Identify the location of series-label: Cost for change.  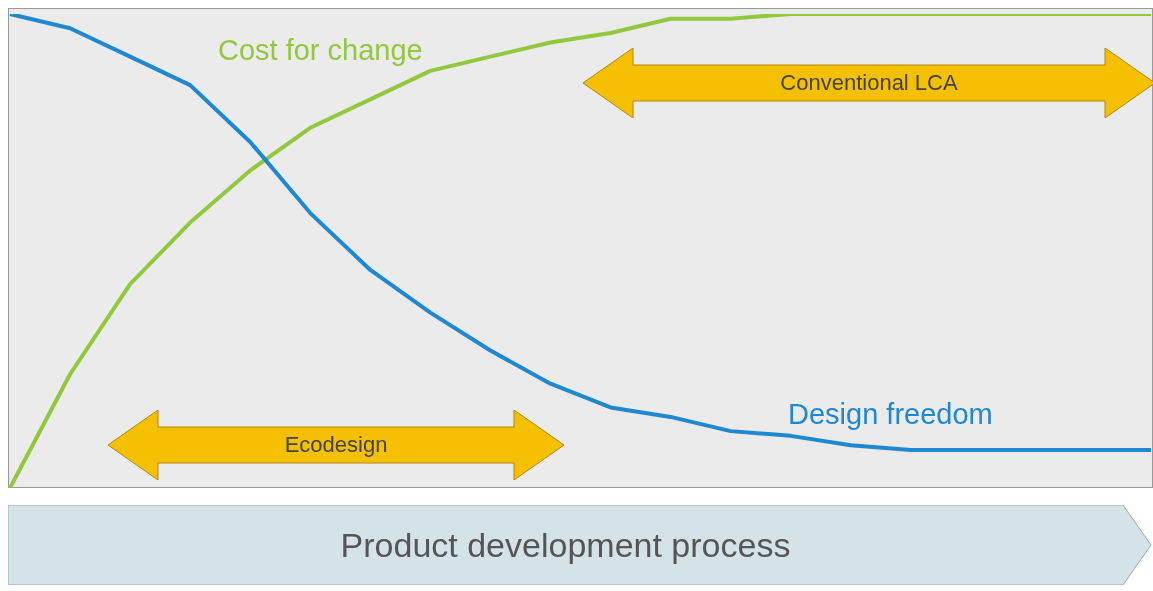
(320, 50).